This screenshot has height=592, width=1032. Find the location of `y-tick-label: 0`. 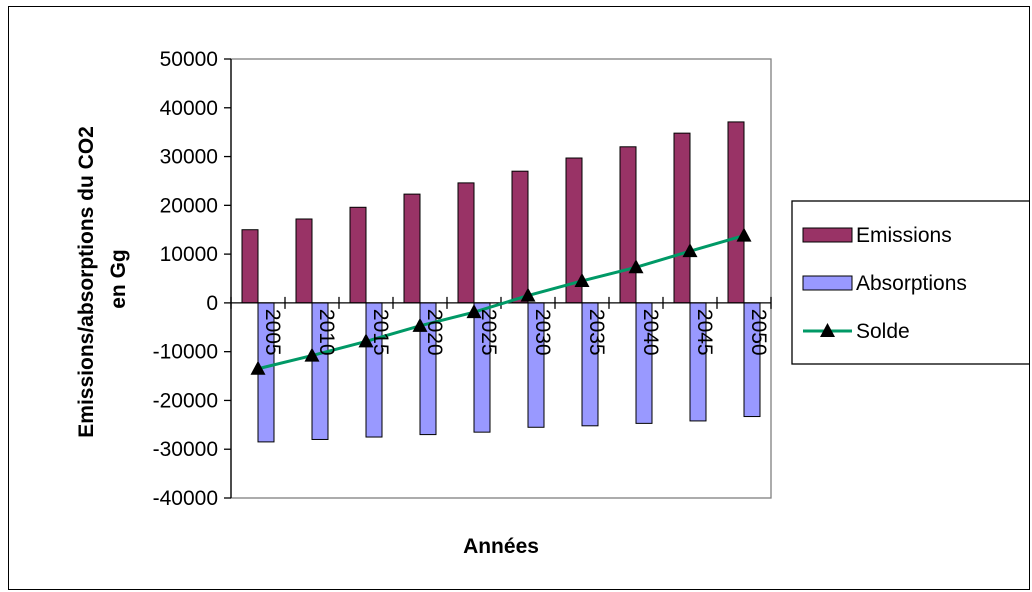

y-tick-label: 0 is located at coordinates (212, 303).